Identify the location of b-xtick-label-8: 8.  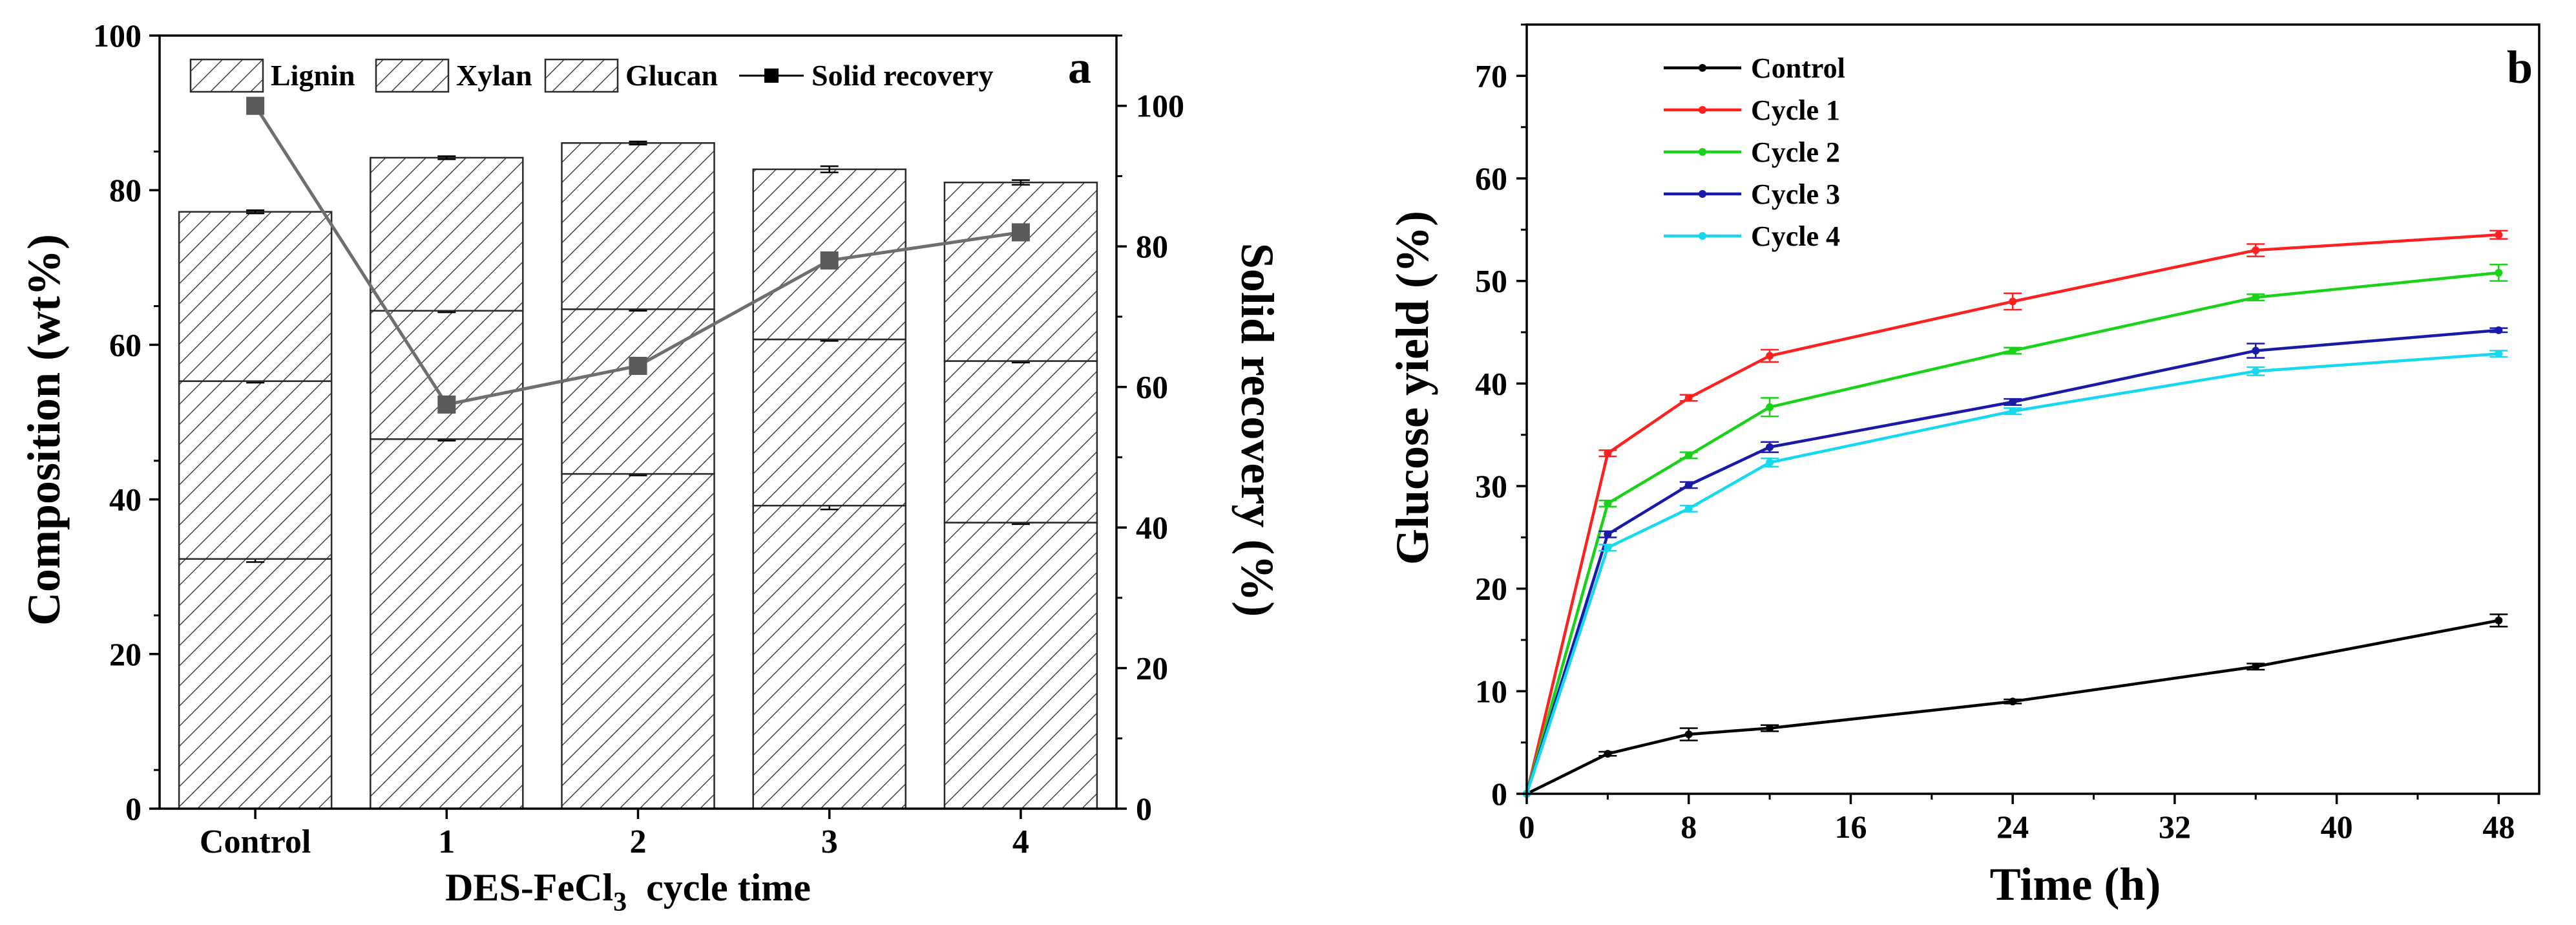
(1689, 827).